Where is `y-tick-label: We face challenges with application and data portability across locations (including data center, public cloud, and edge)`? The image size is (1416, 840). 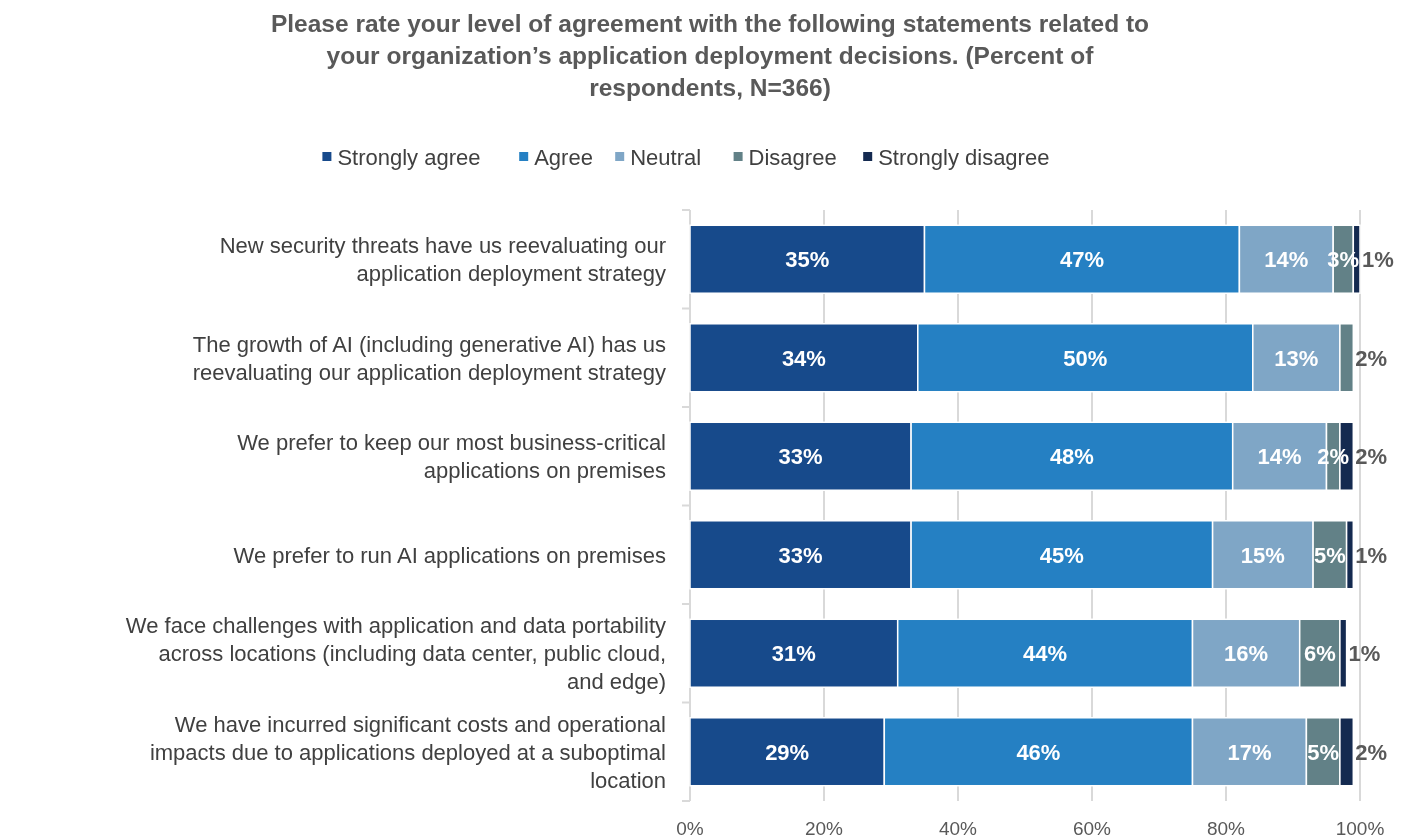 y-tick-label: We face challenges with application and data portability across locations (including data center, public cloud, and edge) is located at coordinates (395, 654).